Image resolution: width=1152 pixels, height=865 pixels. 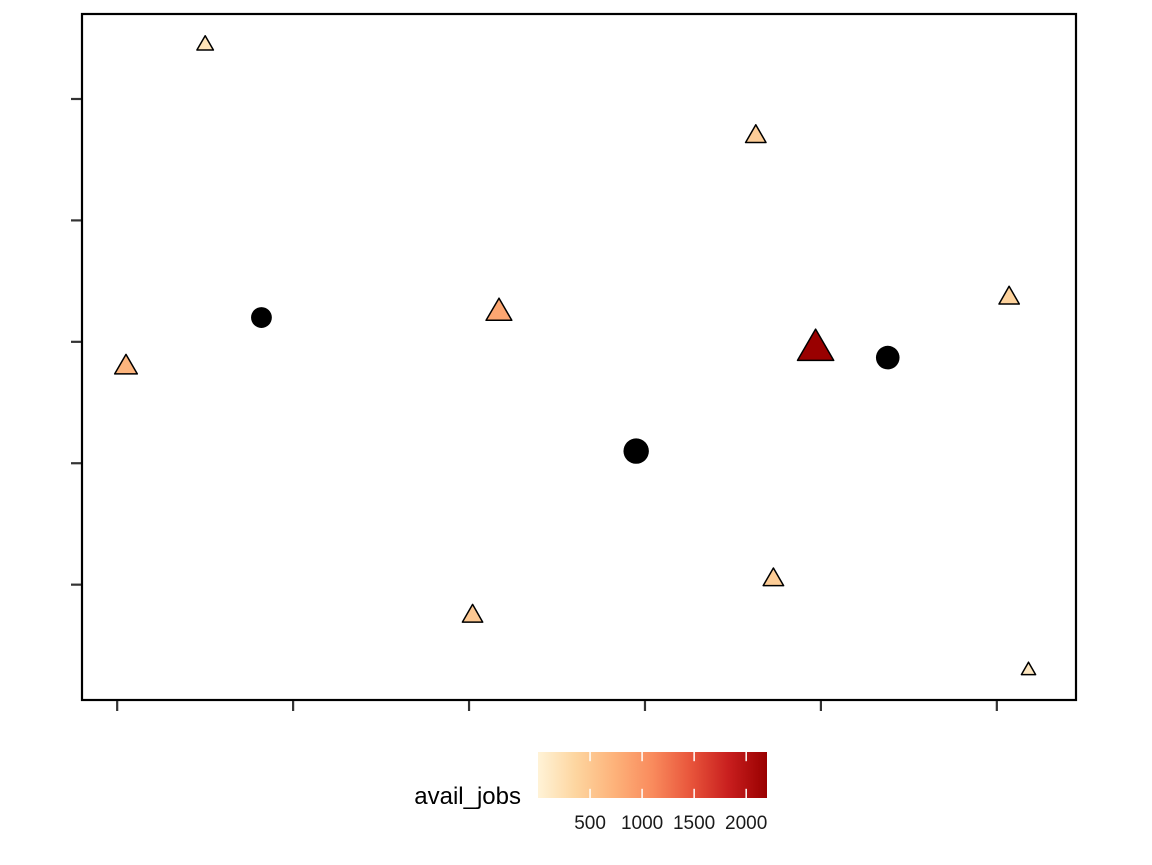 I want to click on legend-title: avail_jobs, so click(x=467, y=796).